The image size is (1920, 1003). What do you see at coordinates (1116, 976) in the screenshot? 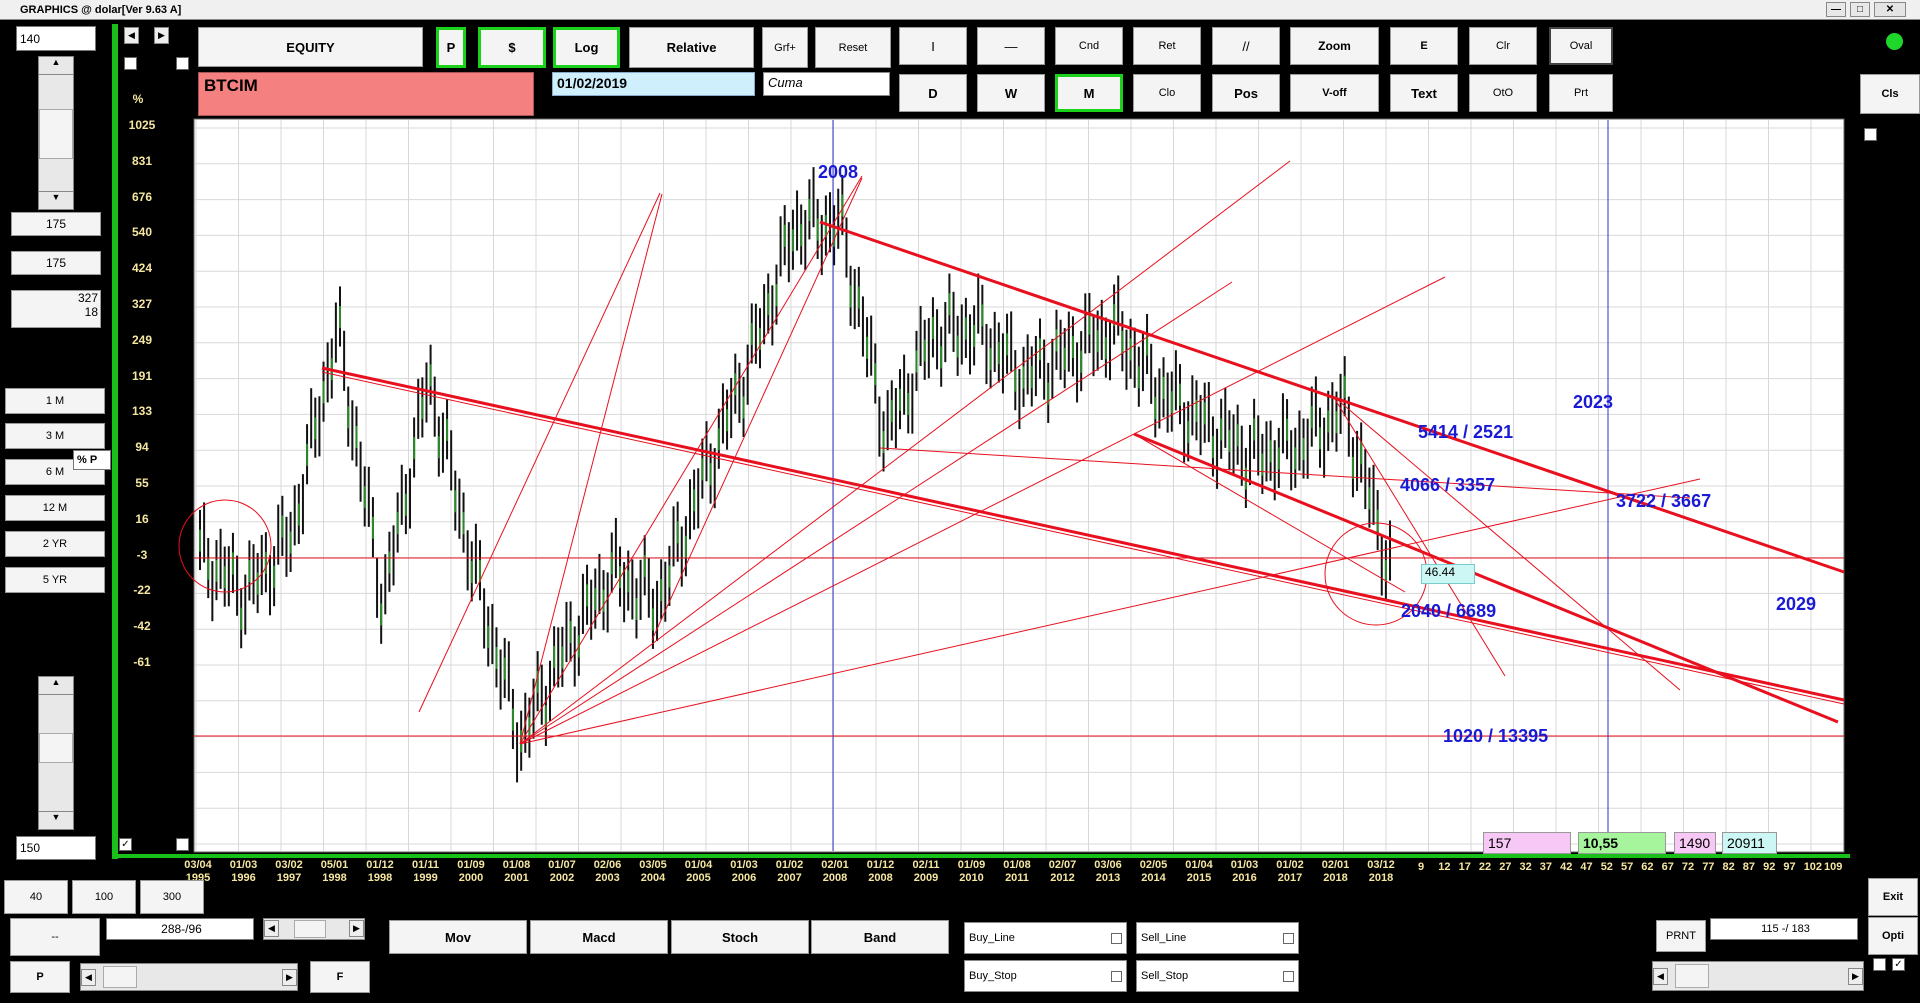
I see `buy-stop-checkbox` at bounding box center [1116, 976].